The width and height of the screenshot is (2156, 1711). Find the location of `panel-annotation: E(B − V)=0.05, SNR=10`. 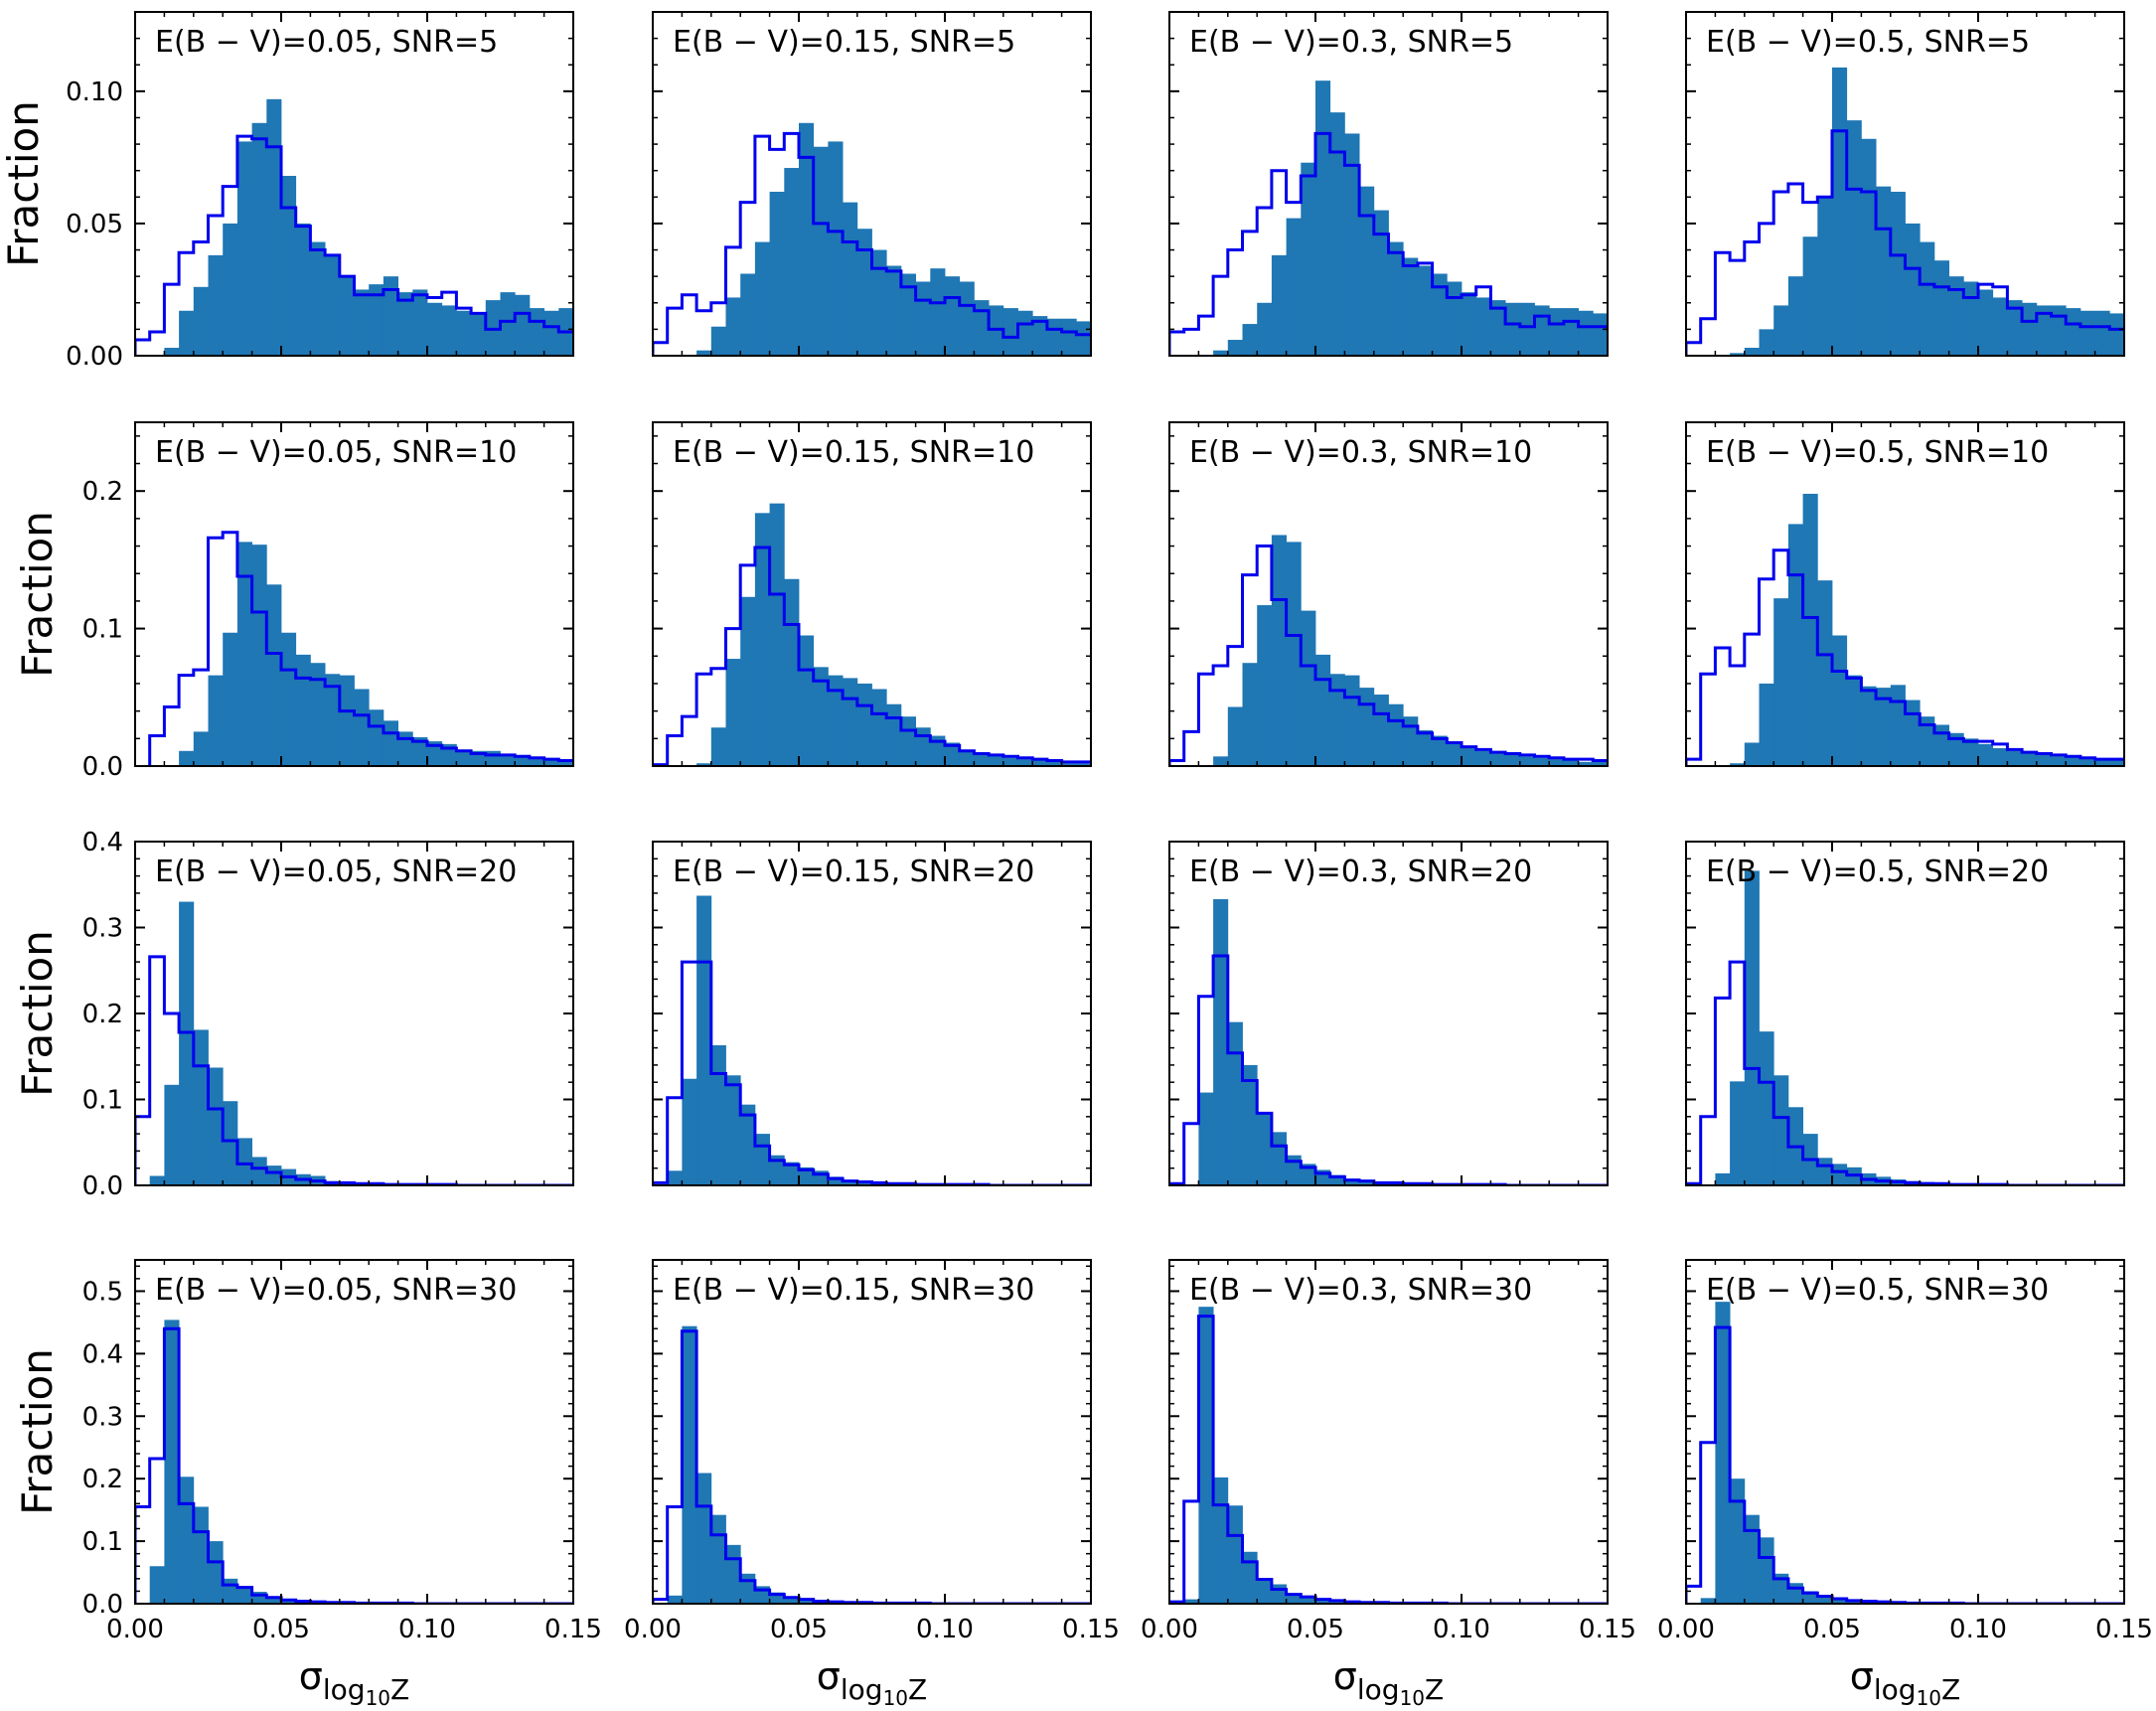

panel-annotation: E(B − V)=0.05, SNR=10 is located at coordinates (336, 452).